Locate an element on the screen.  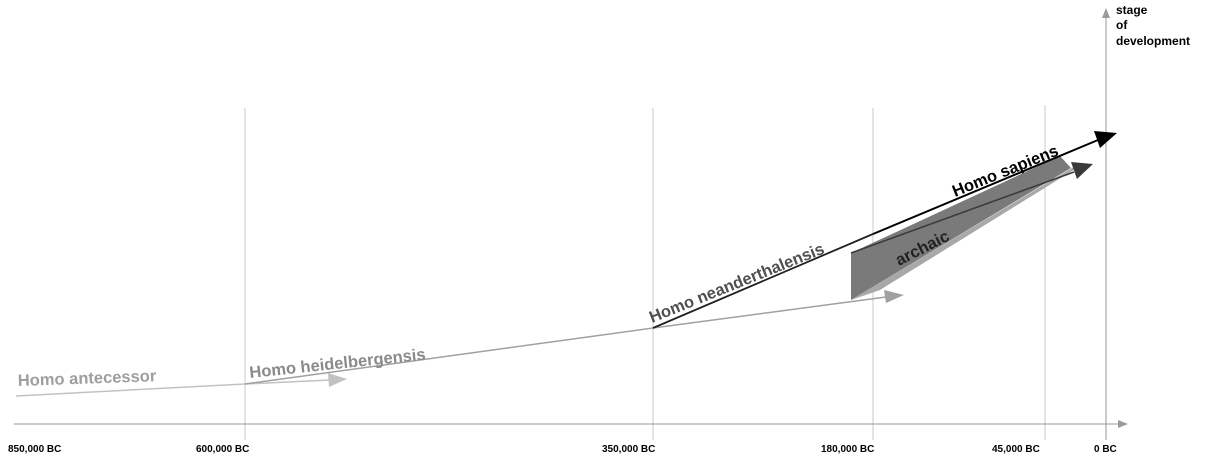
archaic-upper-edge is located at coordinates (962, 212).